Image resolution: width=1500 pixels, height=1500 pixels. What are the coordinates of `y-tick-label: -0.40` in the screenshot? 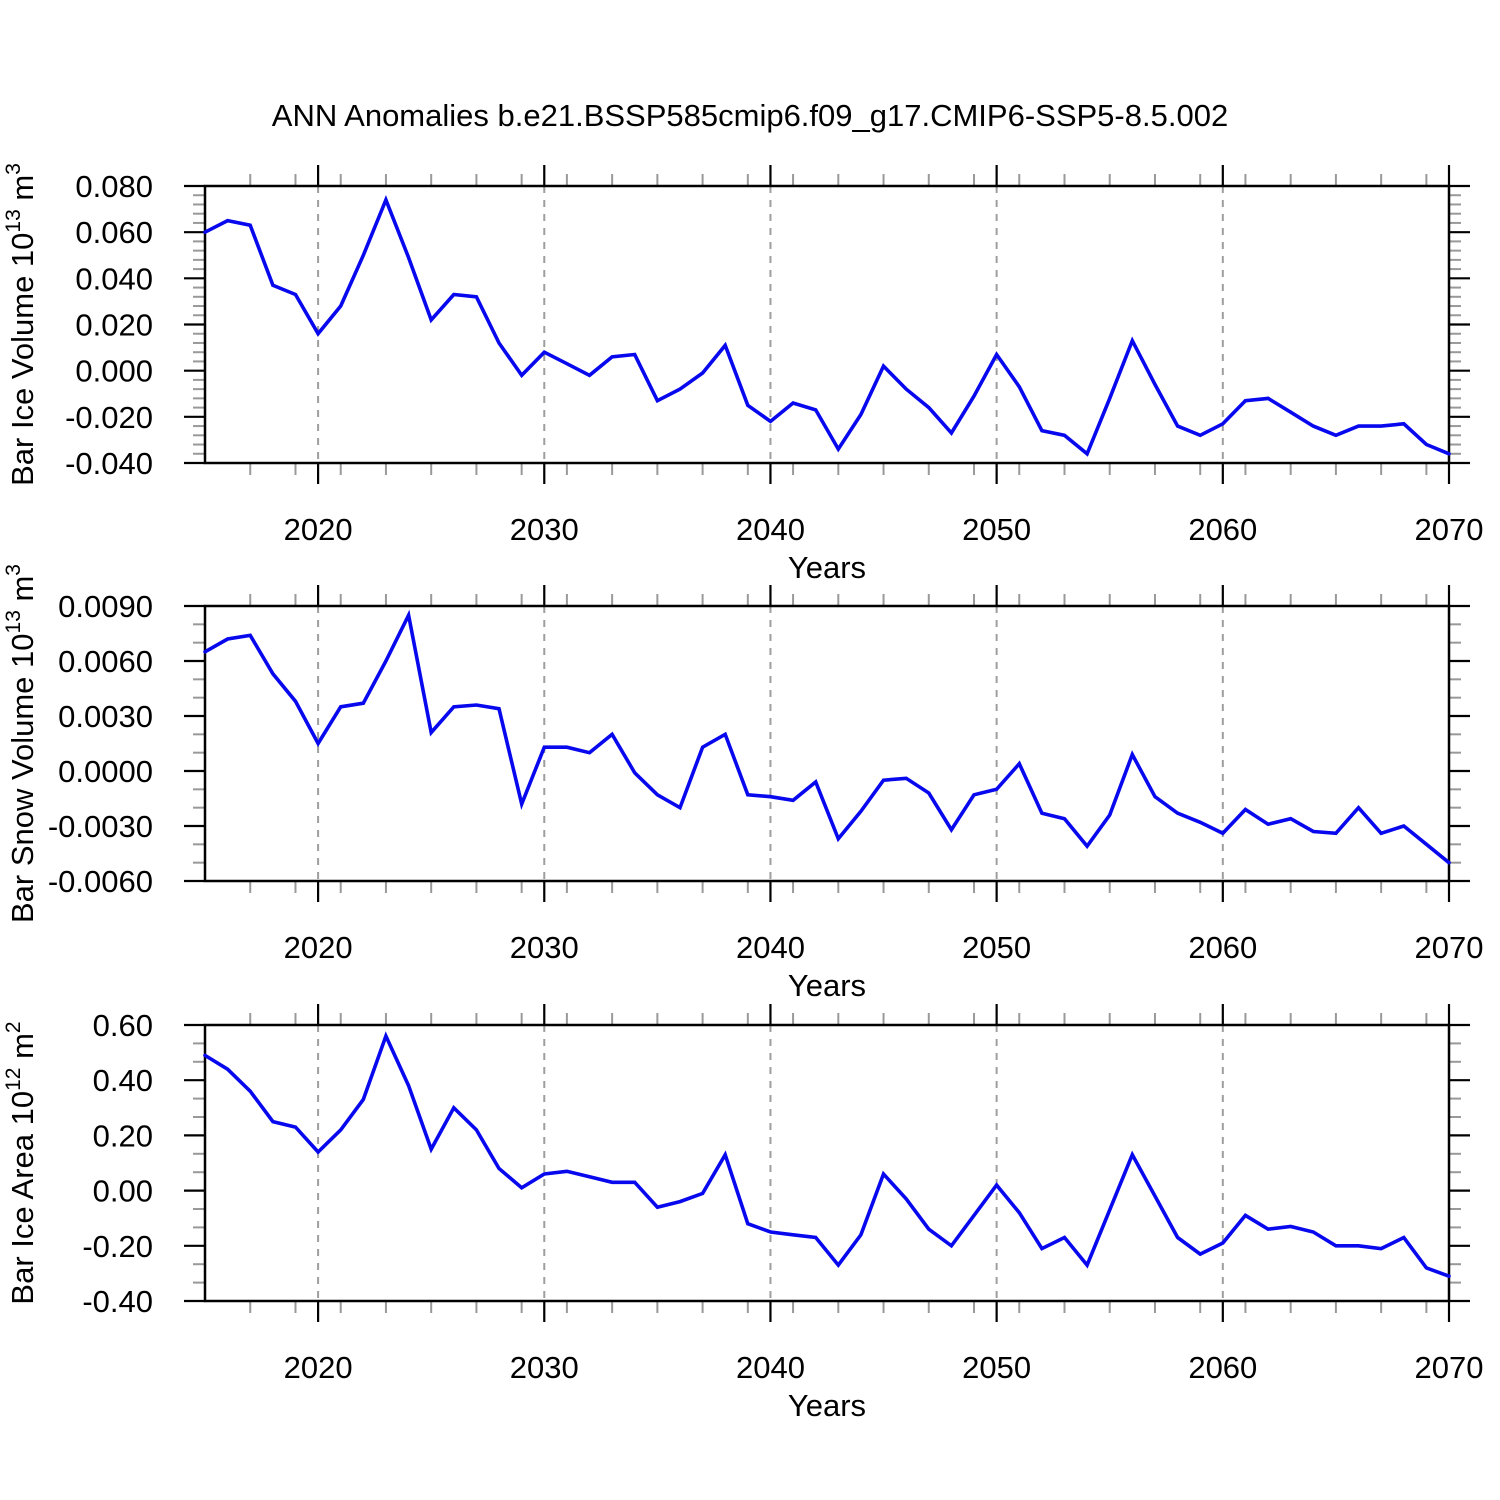 It's located at (117, 1301).